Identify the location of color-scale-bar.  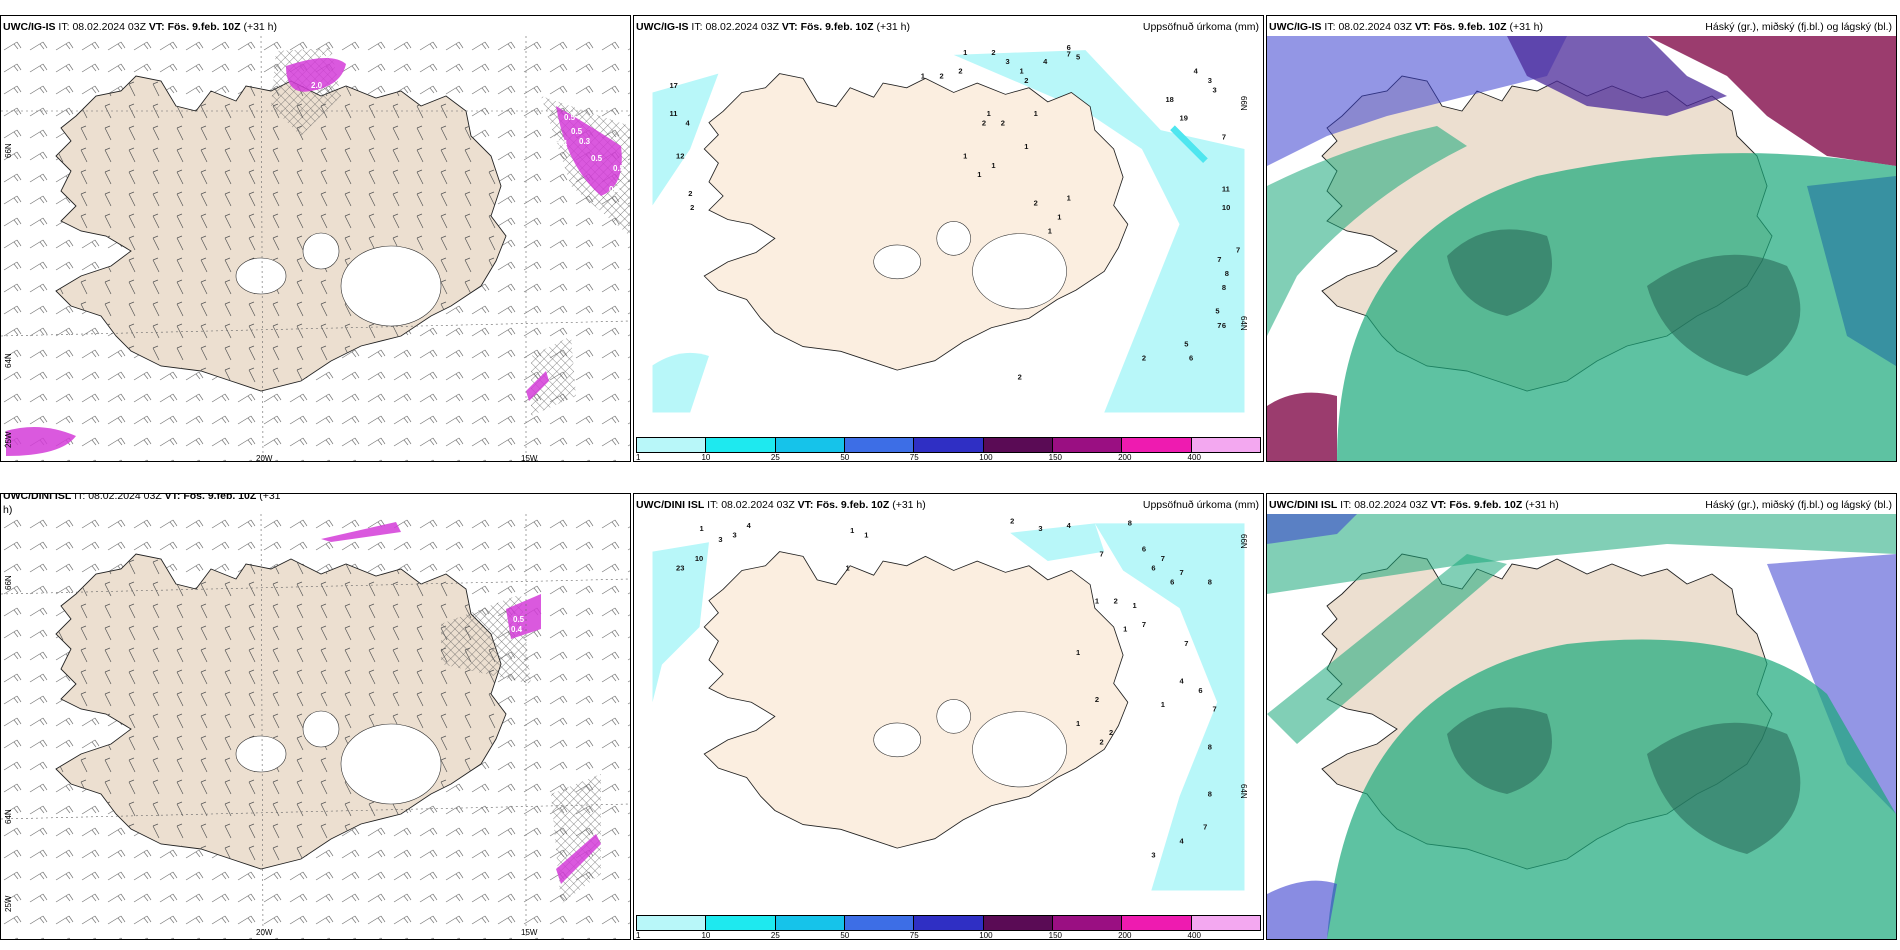
(948, 445).